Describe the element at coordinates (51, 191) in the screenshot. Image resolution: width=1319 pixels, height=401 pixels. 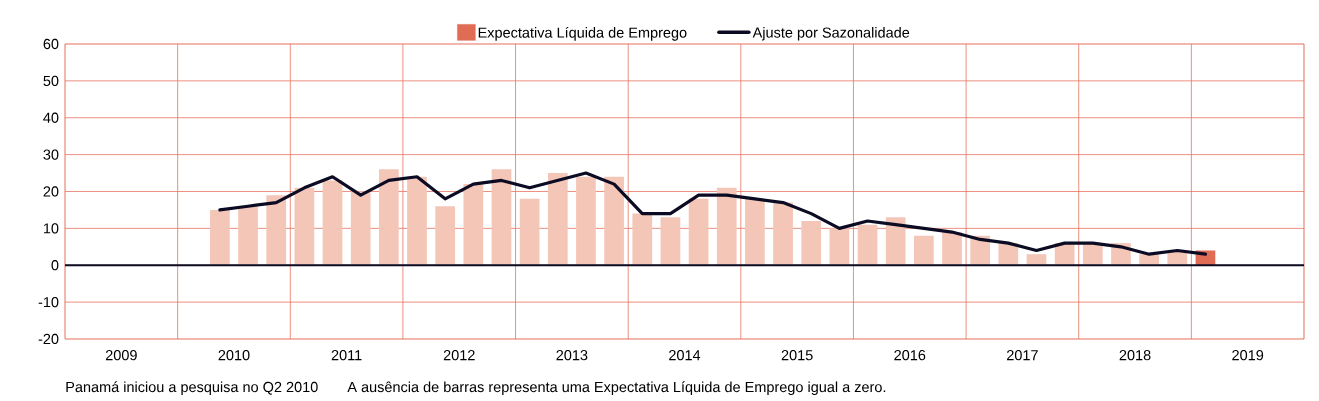
I see `y-tick-label: 20` at that location.